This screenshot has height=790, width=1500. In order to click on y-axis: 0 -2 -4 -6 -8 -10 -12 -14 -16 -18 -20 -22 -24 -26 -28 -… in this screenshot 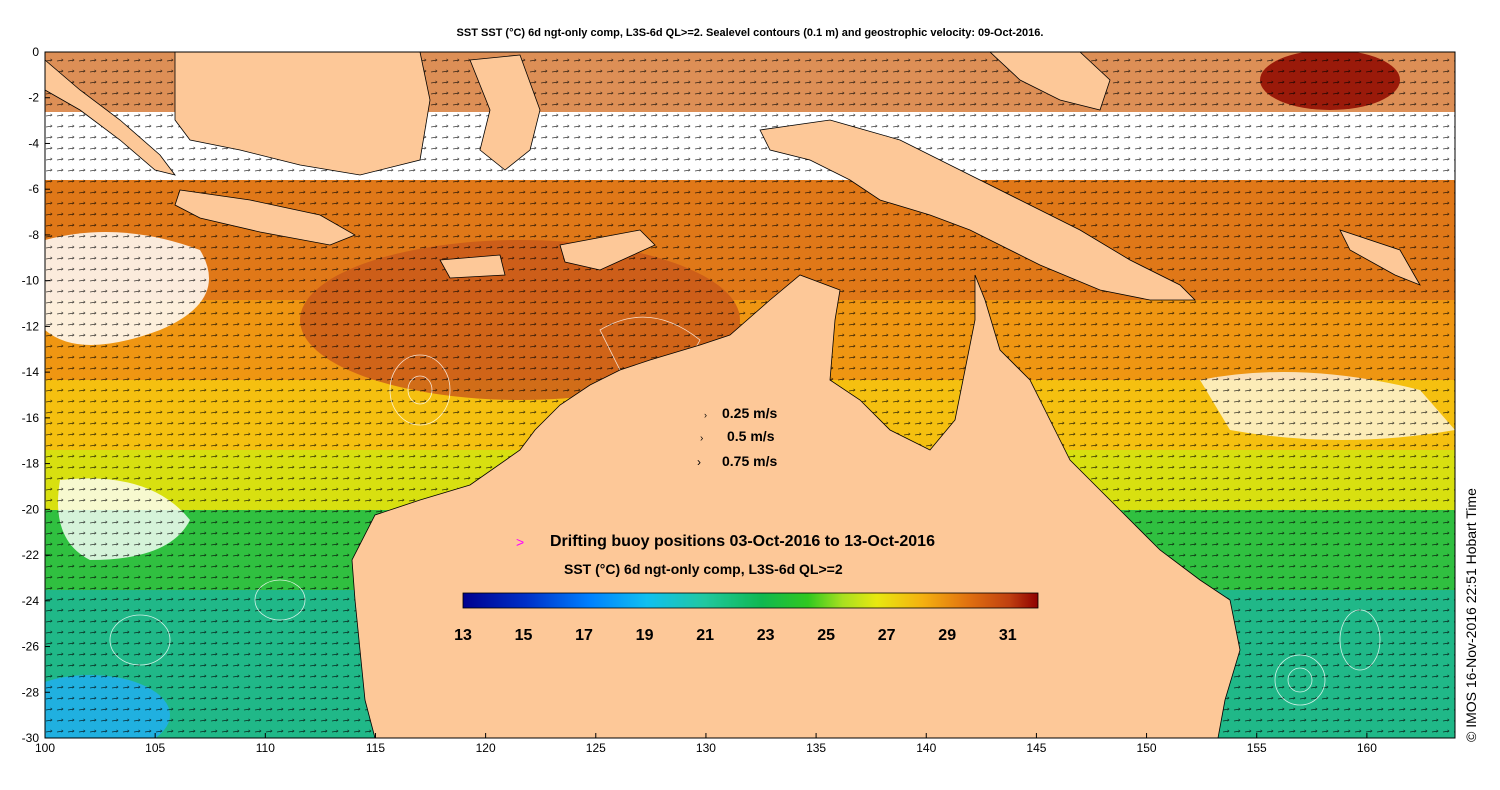, I will do `click(36, 395)`.